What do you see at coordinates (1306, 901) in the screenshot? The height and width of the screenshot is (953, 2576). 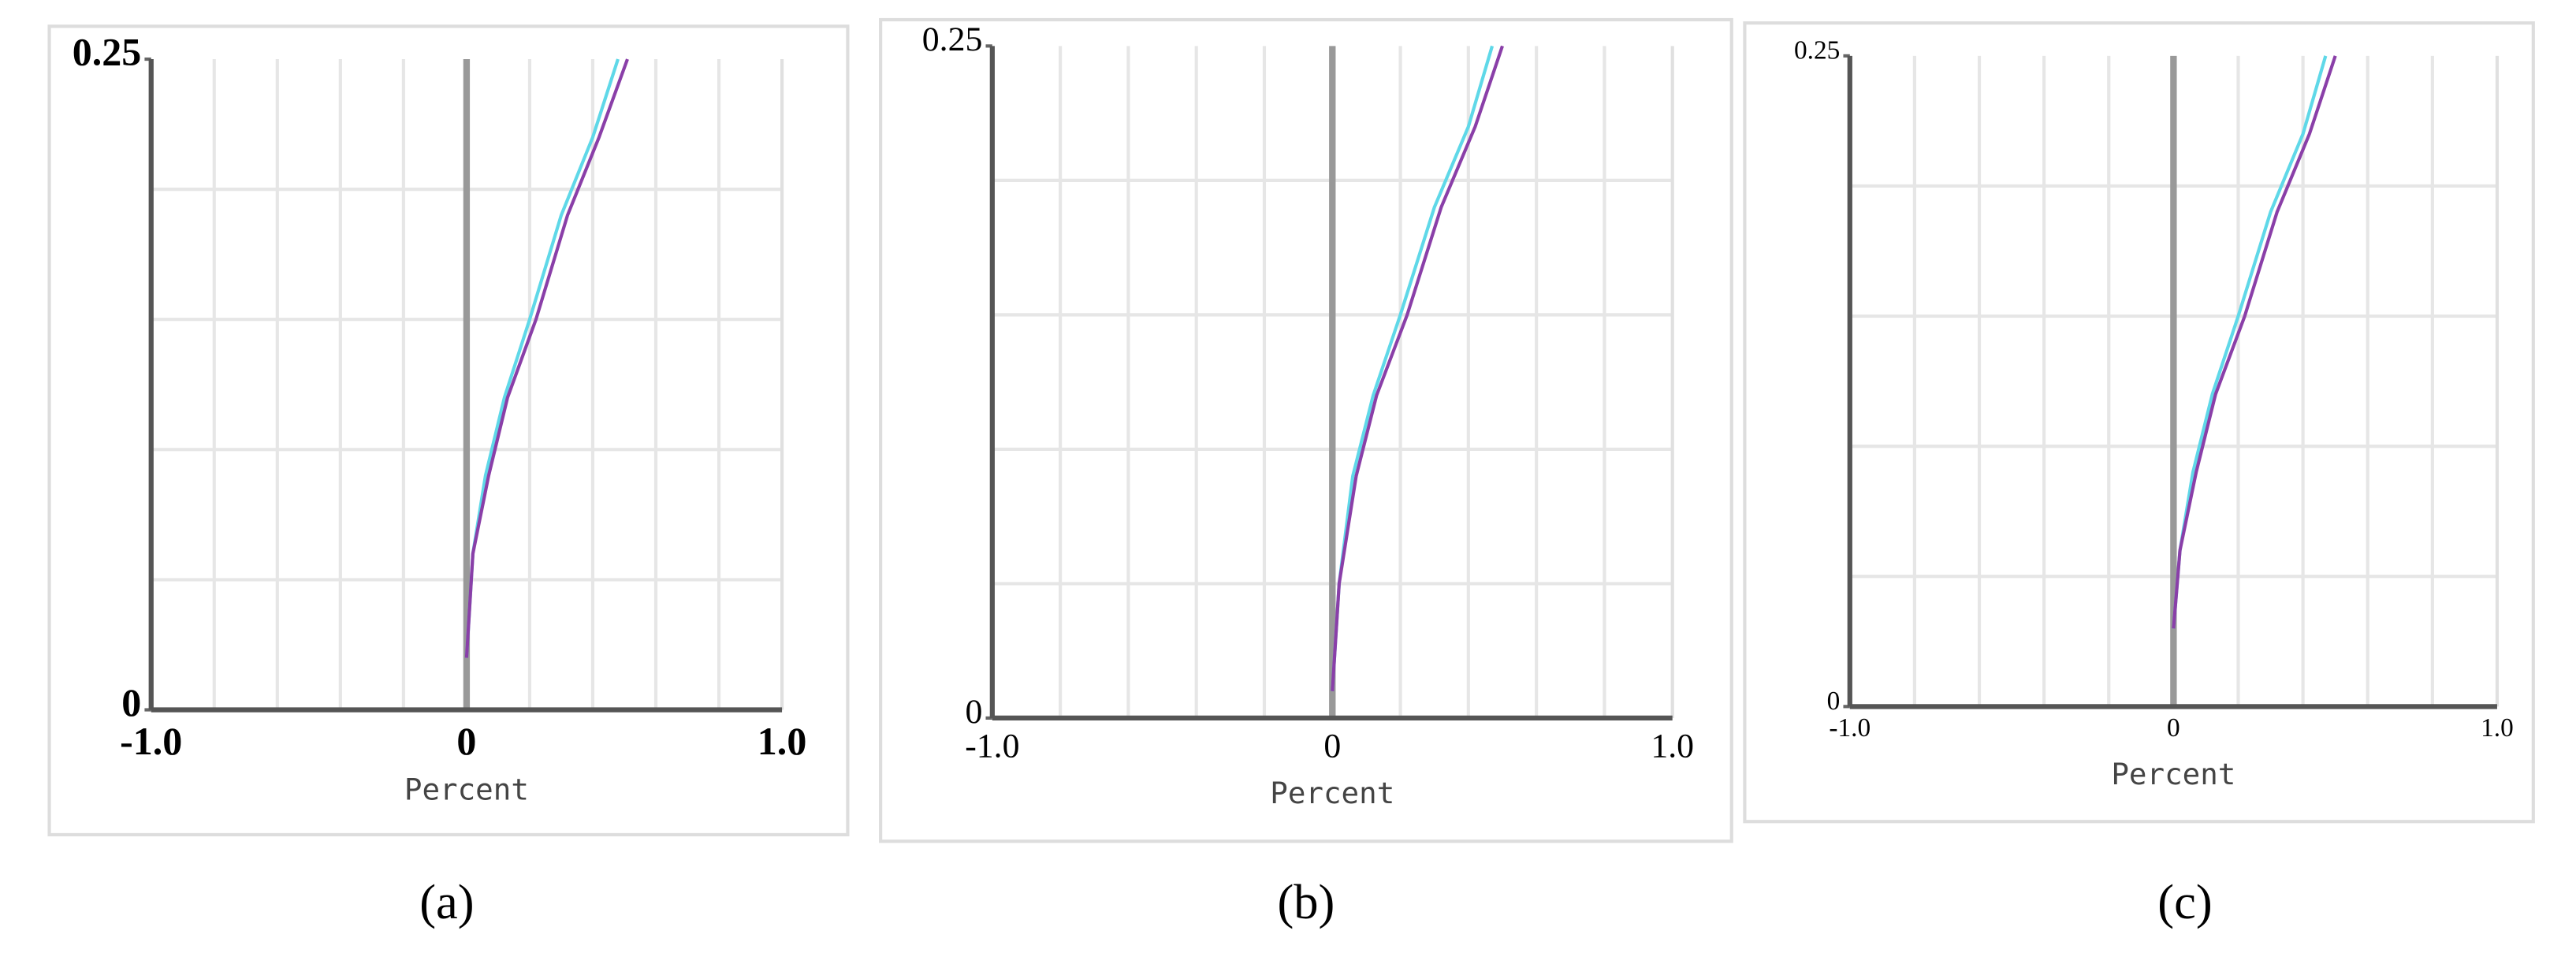 I see `panel-caption: (b)` at bounding box center [1306, 901].